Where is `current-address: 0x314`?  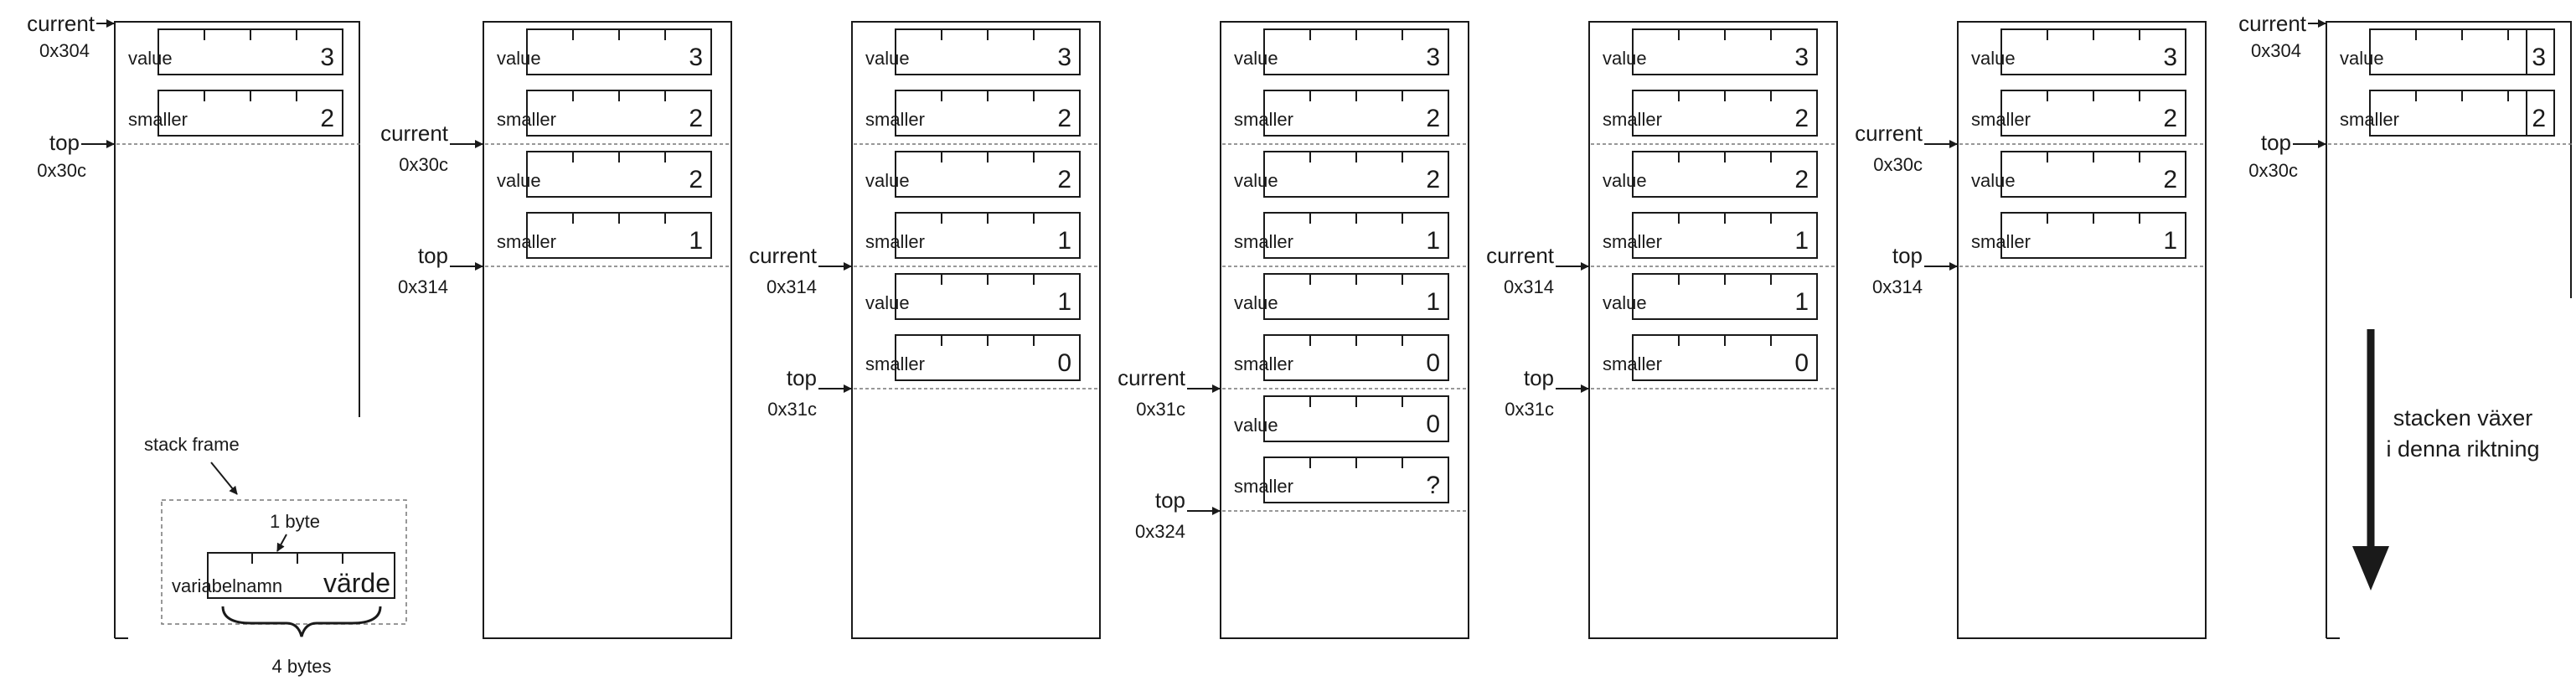 current-address: 0x314 is located at coordinates (792, 287).